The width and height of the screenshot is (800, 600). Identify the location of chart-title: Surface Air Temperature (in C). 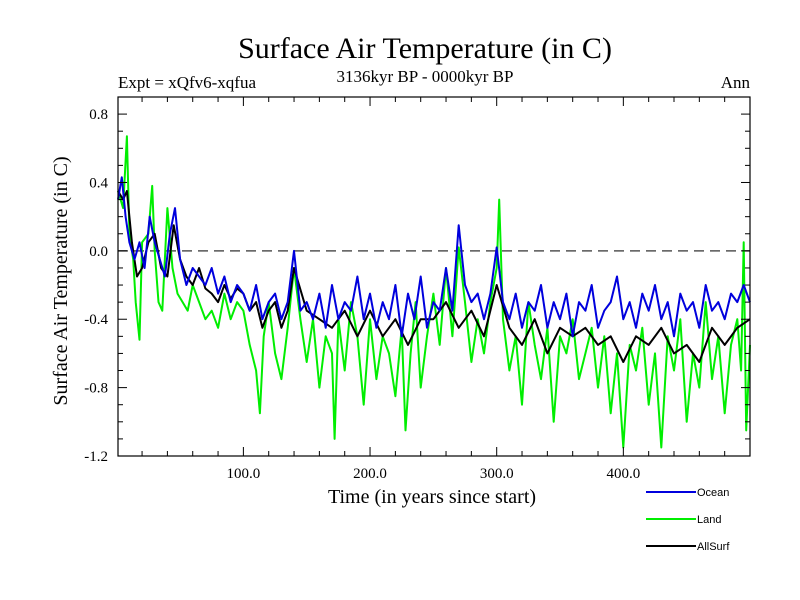
(425, 48).